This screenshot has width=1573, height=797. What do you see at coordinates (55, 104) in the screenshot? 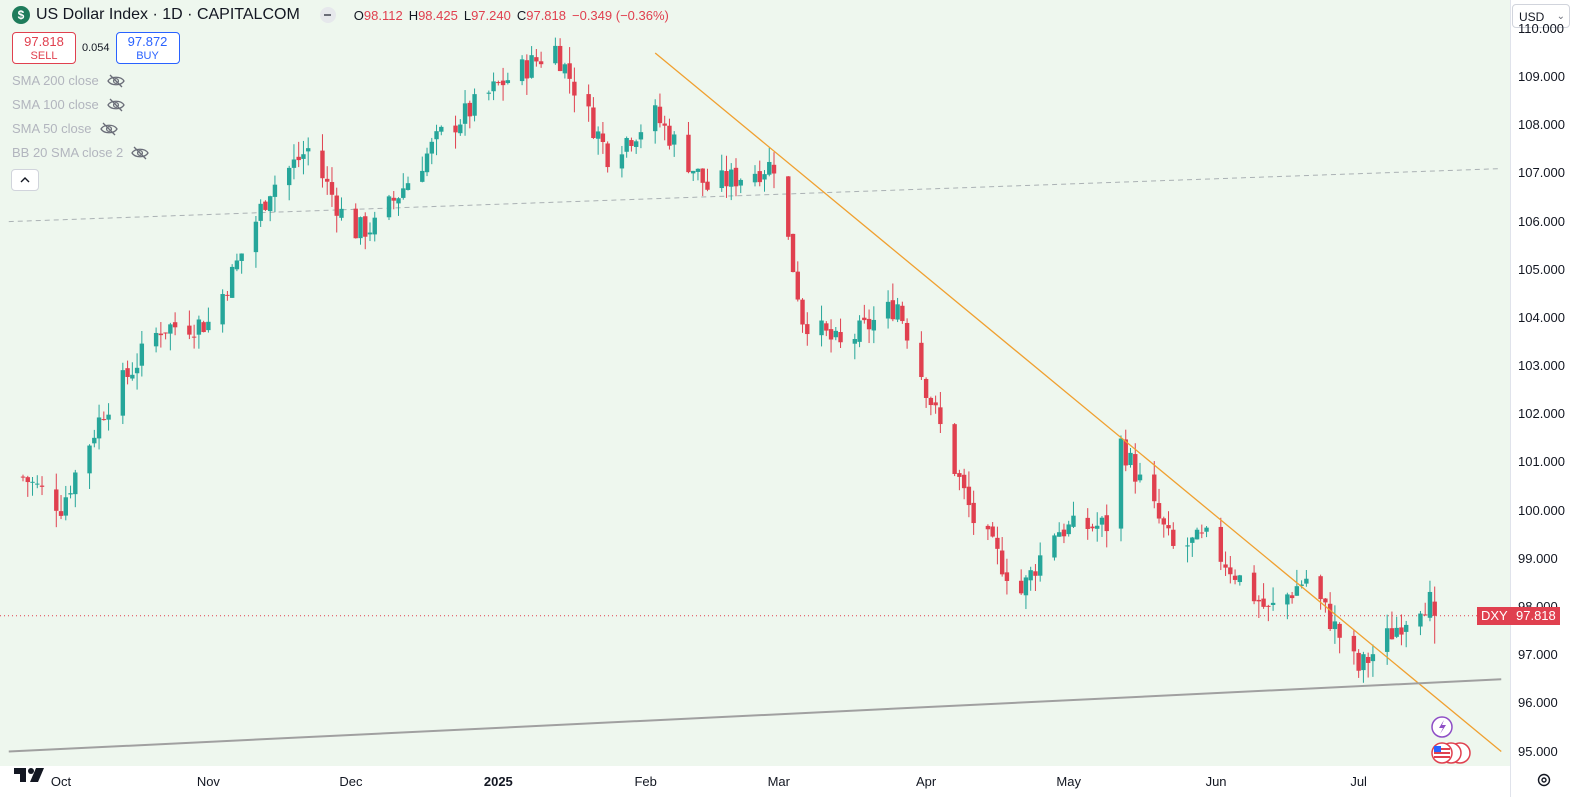
I see `indicator-label: SMA 100 close` at bounding box center [55, 104].